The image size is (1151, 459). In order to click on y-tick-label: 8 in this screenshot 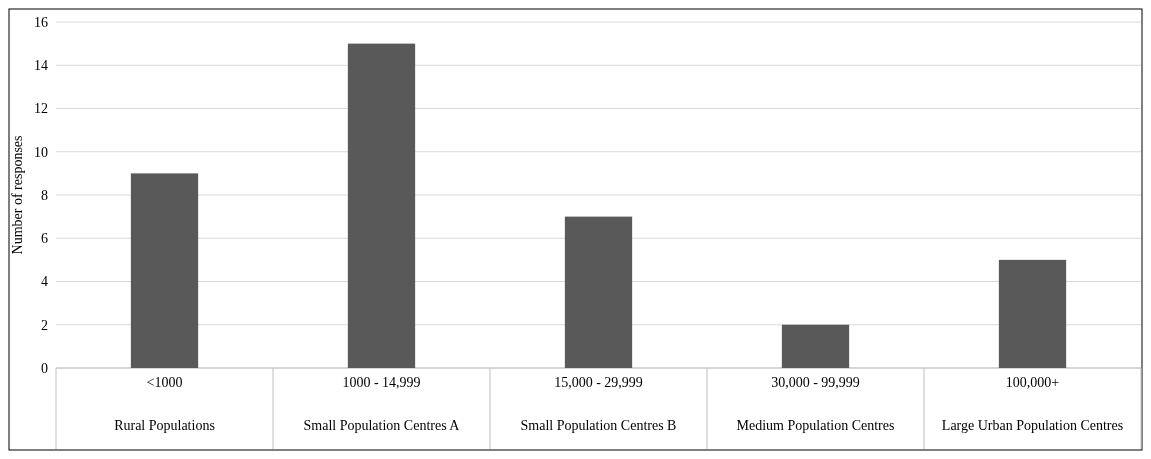, I will do `click(44, 195)`.